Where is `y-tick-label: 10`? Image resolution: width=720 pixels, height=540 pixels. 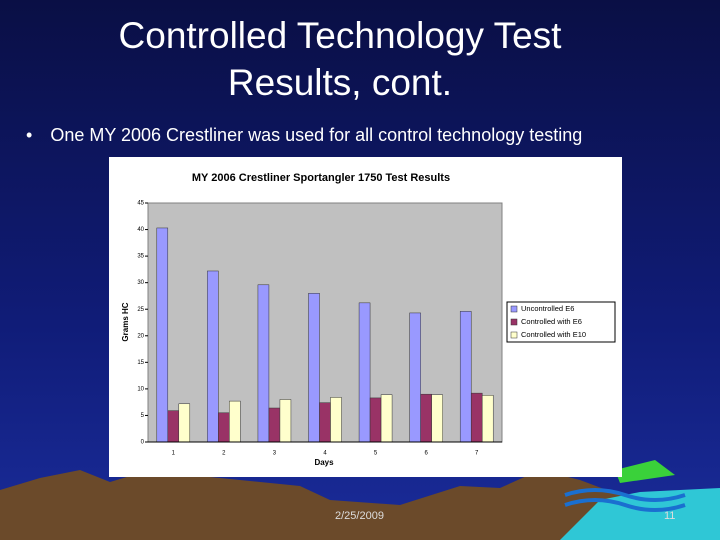 y-tick-label: 10 is located at coordinates (140, 389).